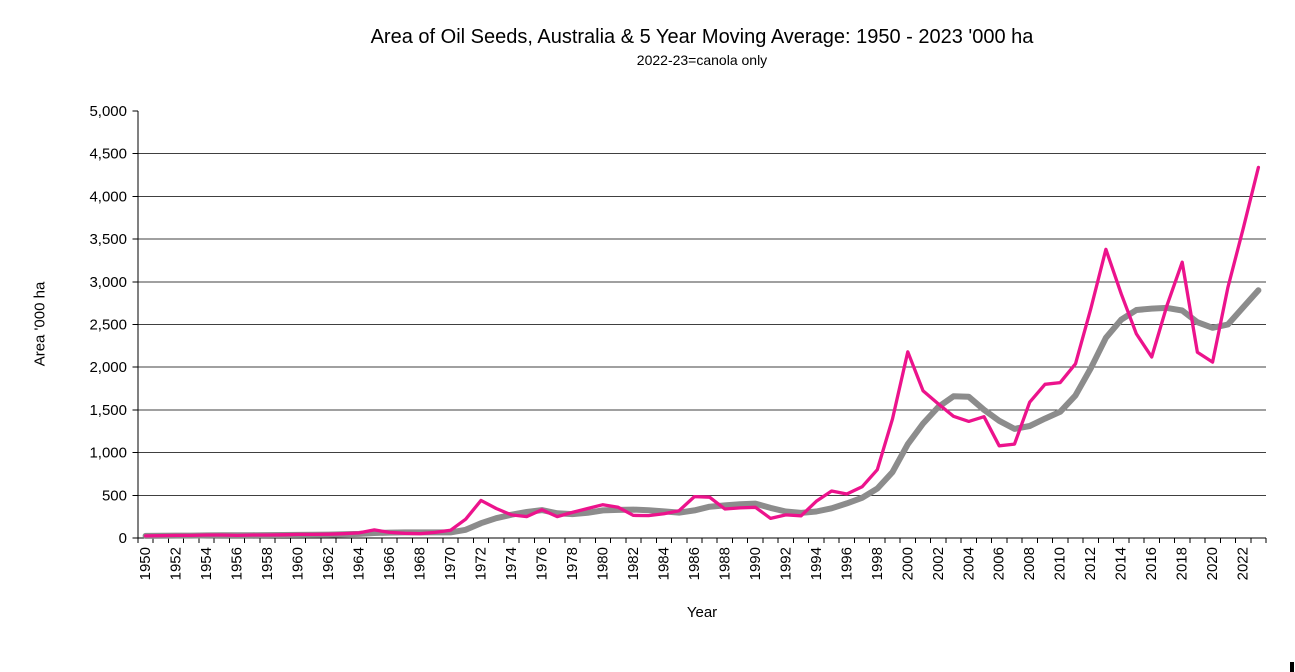 The image size is (1295, 672). I want to click on x-tick-label: 2022, so click(1243, 563).